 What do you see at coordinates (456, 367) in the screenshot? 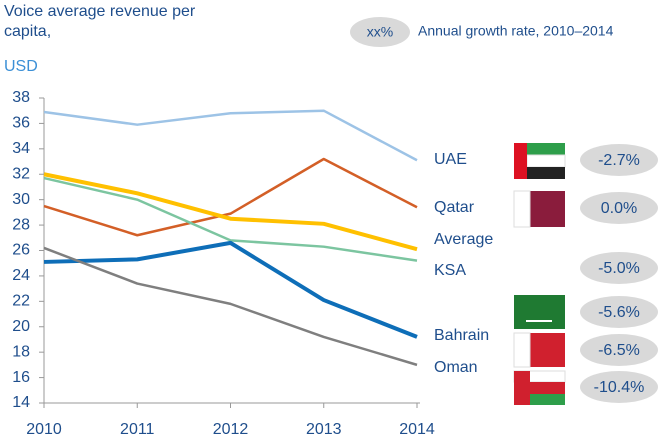
I see `legend-label: Oman` at bounding box center [456, 367].